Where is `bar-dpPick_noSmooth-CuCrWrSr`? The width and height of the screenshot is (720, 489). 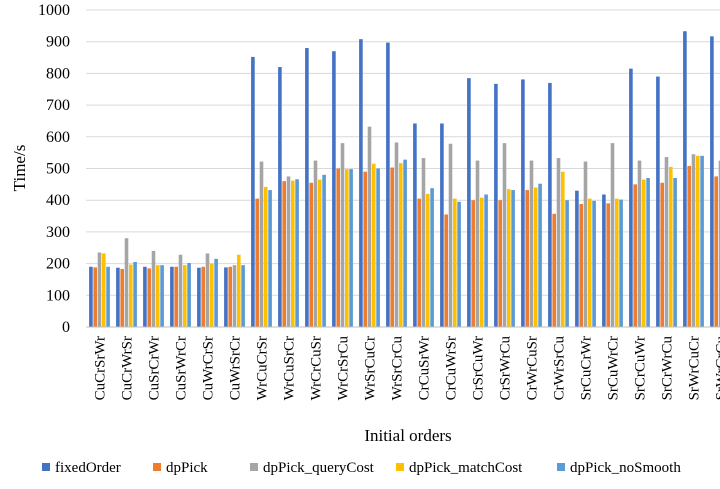
bar-dpPick_noSmooth-CuCrWrSr is located at coordinates (135, 294).